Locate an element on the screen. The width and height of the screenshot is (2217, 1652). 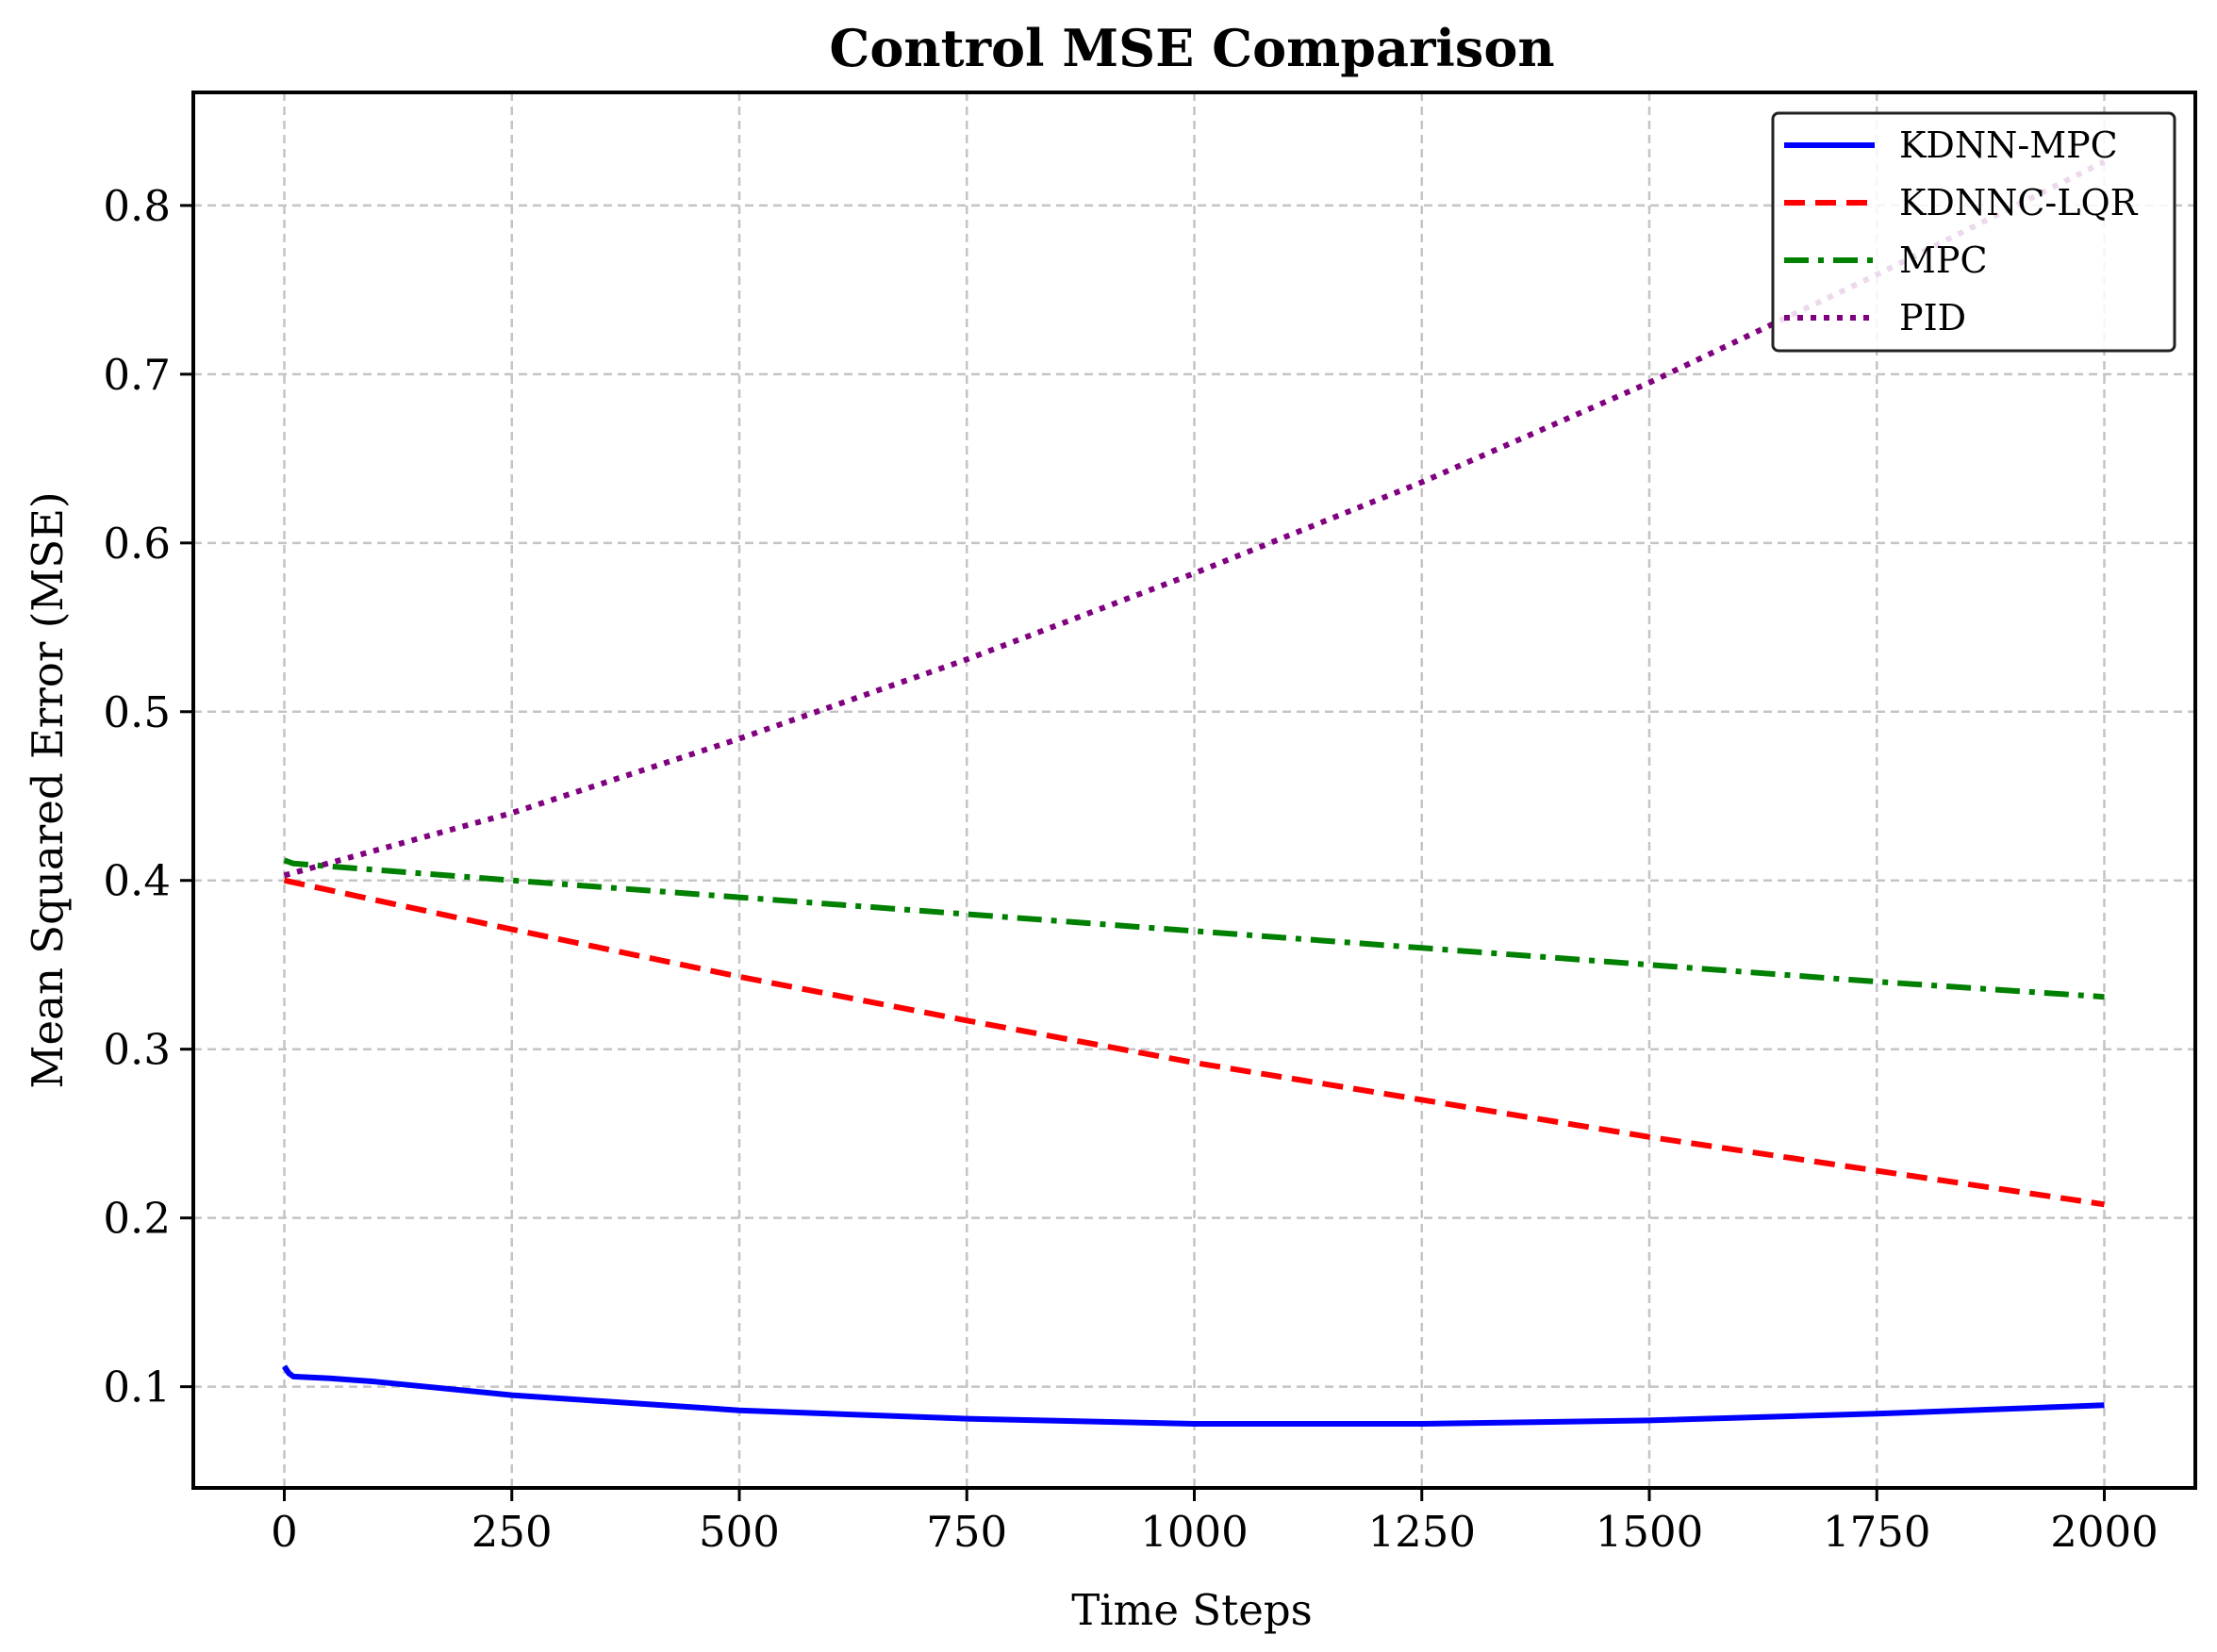
y-tick-label: 0.8 is located at coordinates (137, 206).